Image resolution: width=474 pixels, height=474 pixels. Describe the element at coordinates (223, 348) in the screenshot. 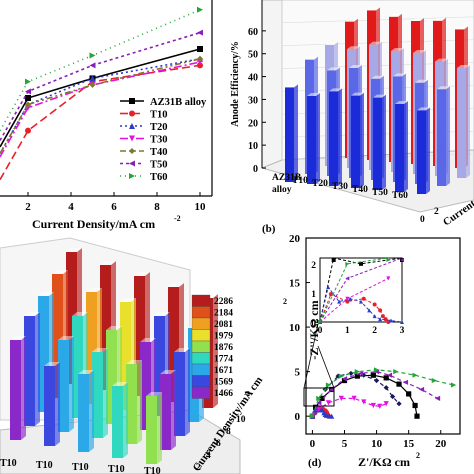

I see `colorbar-label: 1876` at that location.